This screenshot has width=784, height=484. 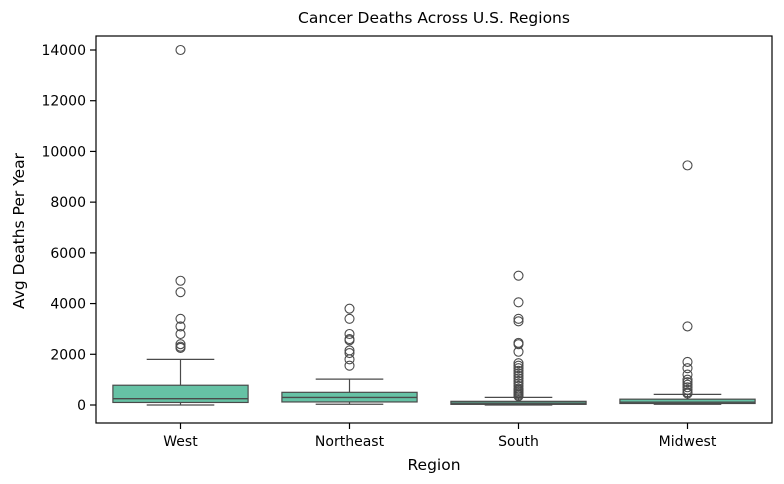 I want to click on box-group-northeast, so click(x=349, y=354).